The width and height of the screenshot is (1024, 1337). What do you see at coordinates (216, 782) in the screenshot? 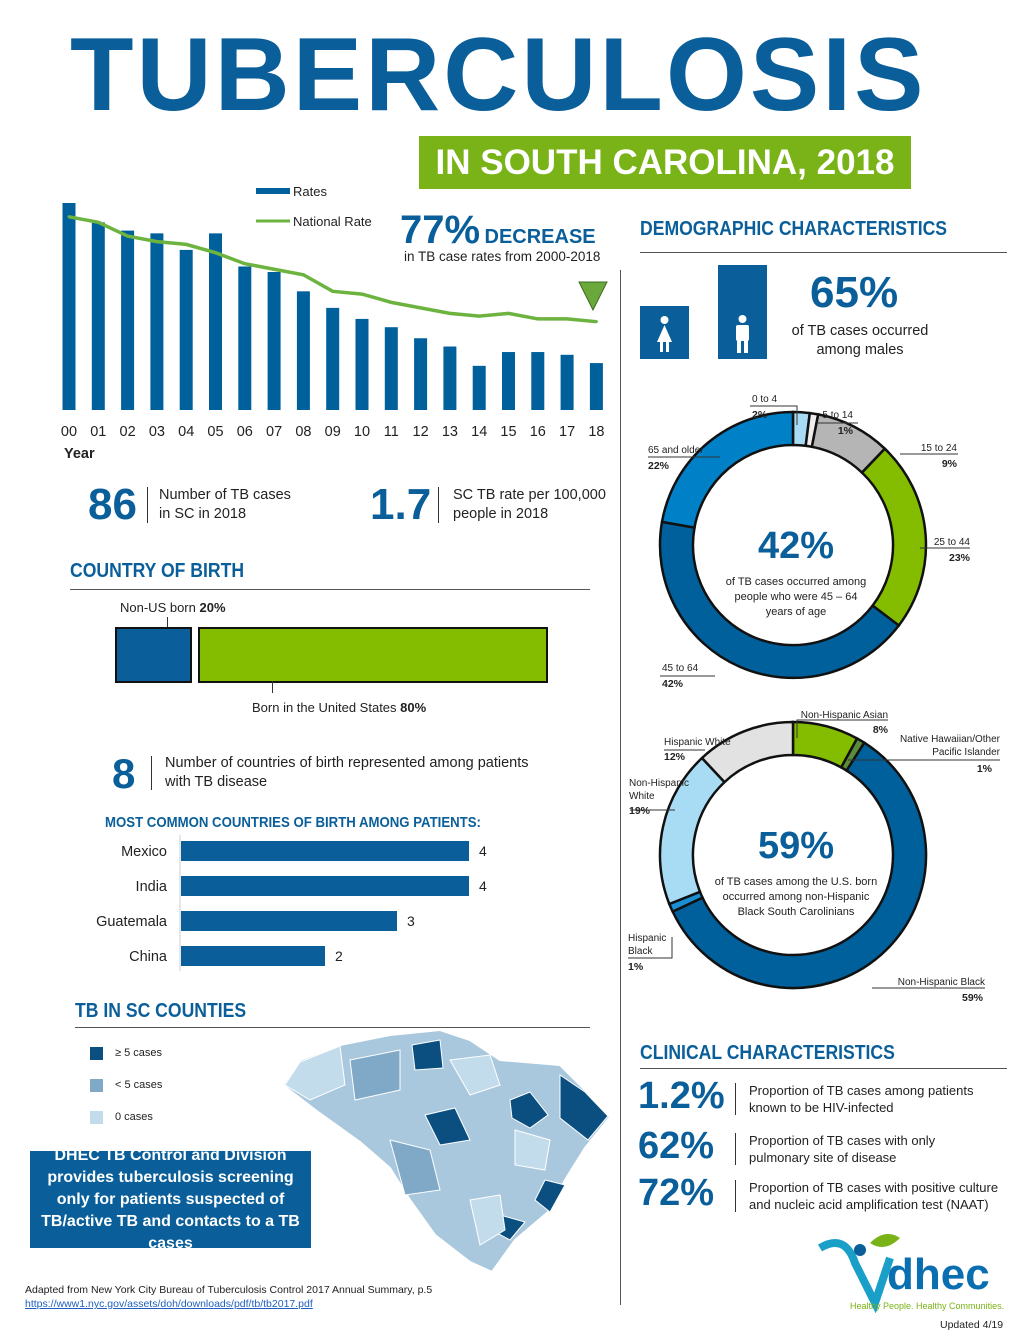
I see `countries-text-2: with TB disease` at bounding box center [216, 782].